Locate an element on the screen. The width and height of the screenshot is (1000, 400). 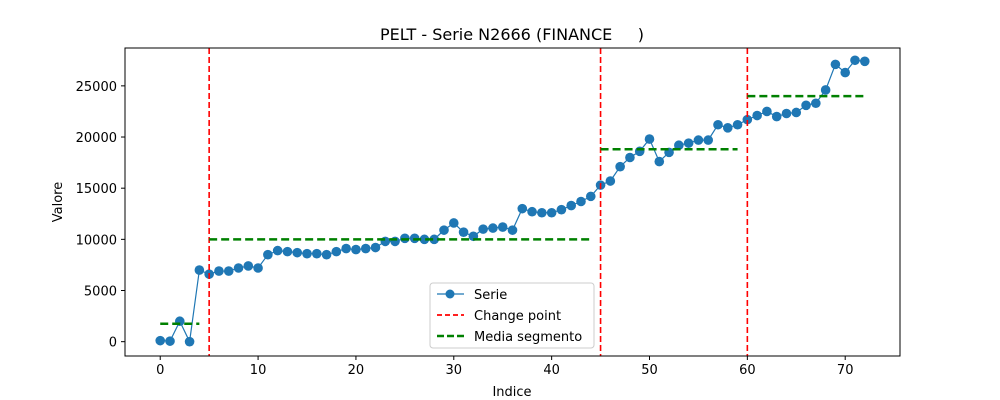
y-tick-label: 10000 is located at coordinates (96, 240).